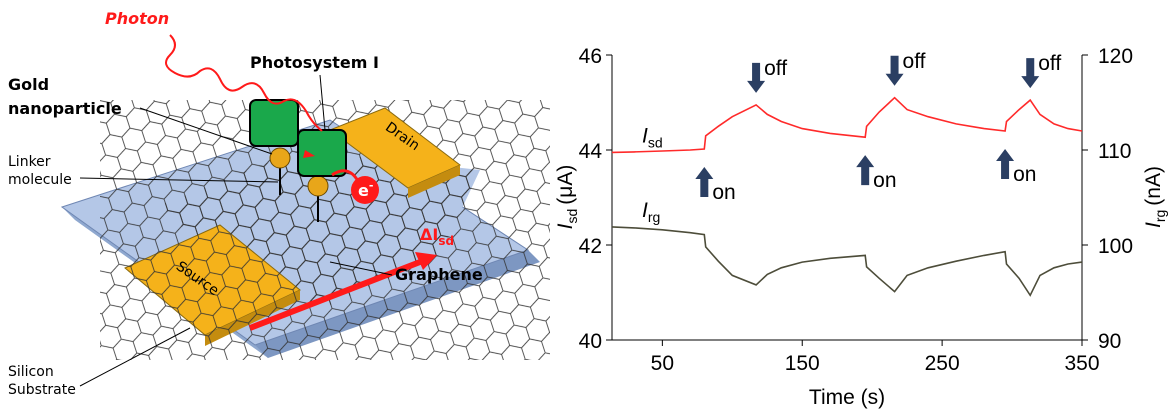 The width and height of the screenshot is (1175, 417). What do you see at coordinates (590, 56) in the screenshot?
I see `y-tick-label: 46` at bounding box center [590, 56].